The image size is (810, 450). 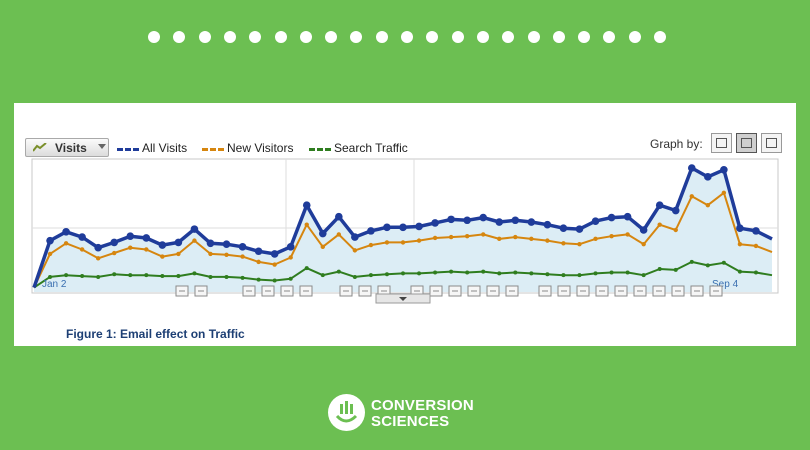 I want to click on metric-dropdown: Visits, so click(x=67, y=147).